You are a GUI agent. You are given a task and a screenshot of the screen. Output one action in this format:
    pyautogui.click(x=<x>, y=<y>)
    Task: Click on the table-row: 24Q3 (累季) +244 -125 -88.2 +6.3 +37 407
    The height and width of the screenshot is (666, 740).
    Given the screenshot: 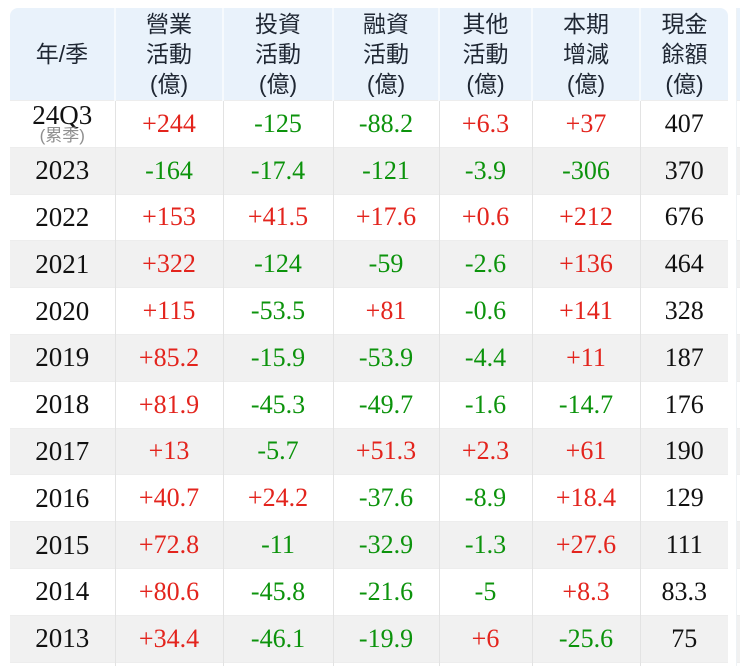 What is the action you would take?
    pyautogui.click(x=369, y=124)
    